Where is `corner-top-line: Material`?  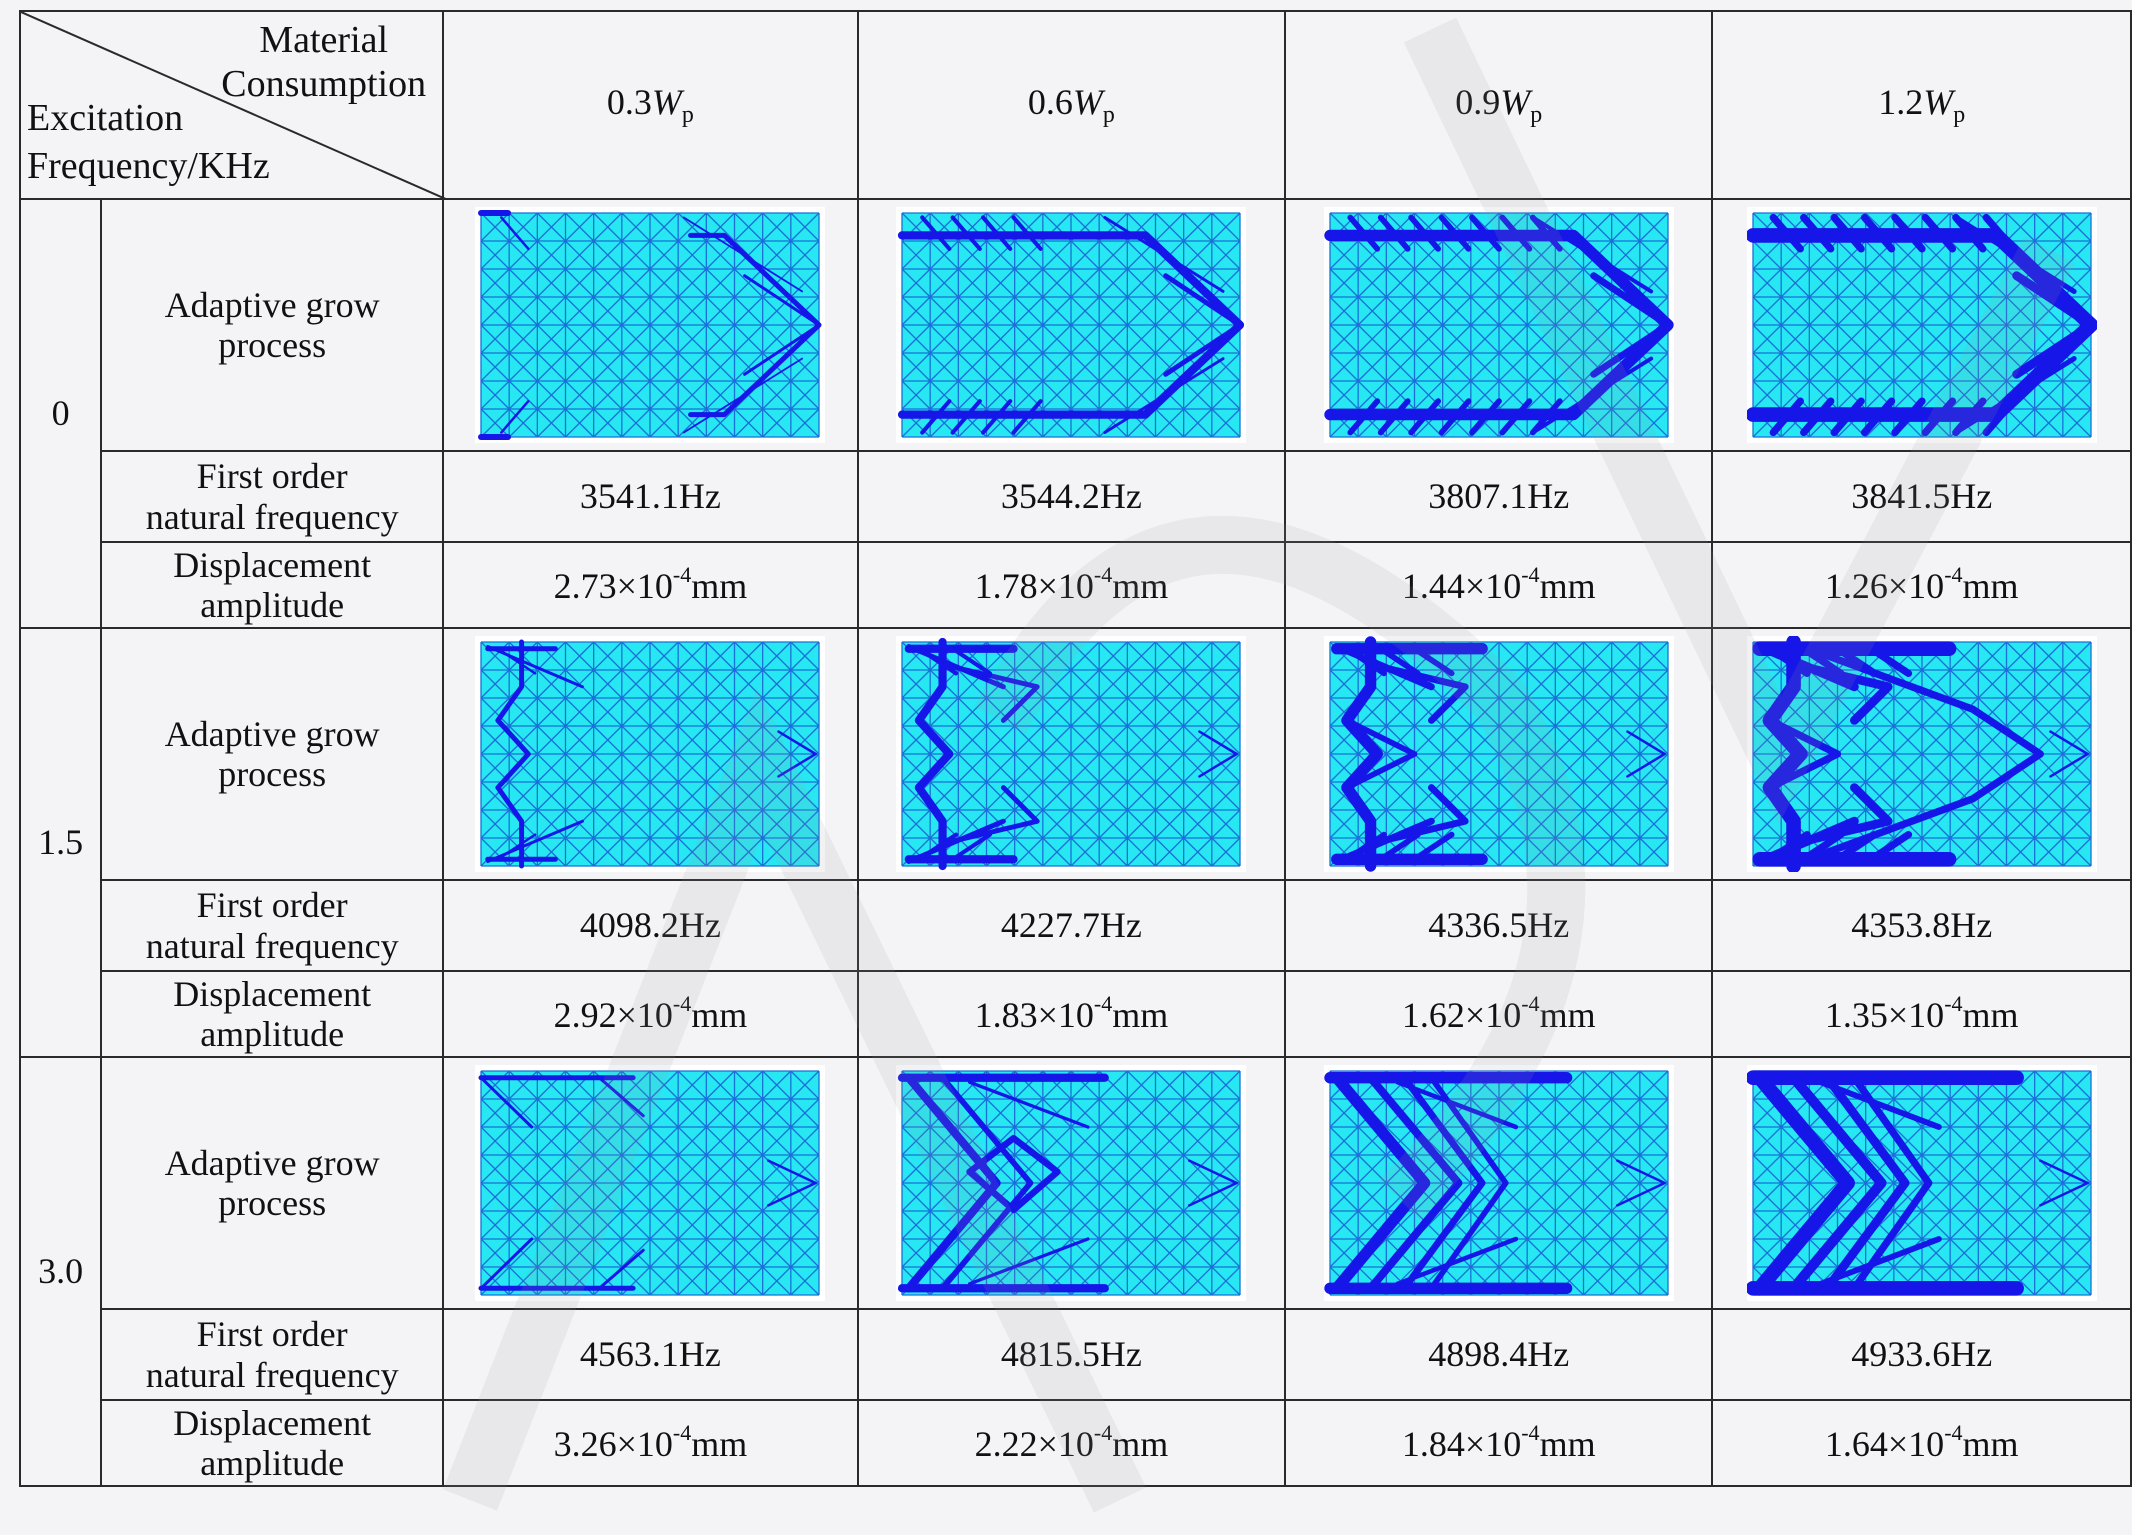
corner-top-line: Material is located at coordinates (324, 40).